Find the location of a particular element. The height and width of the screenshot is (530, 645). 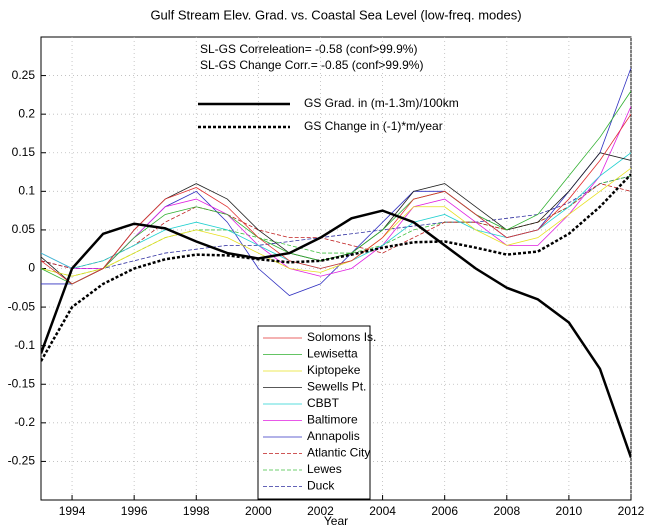

x-tick-label: 1996 is located at coordinates (134, 511).